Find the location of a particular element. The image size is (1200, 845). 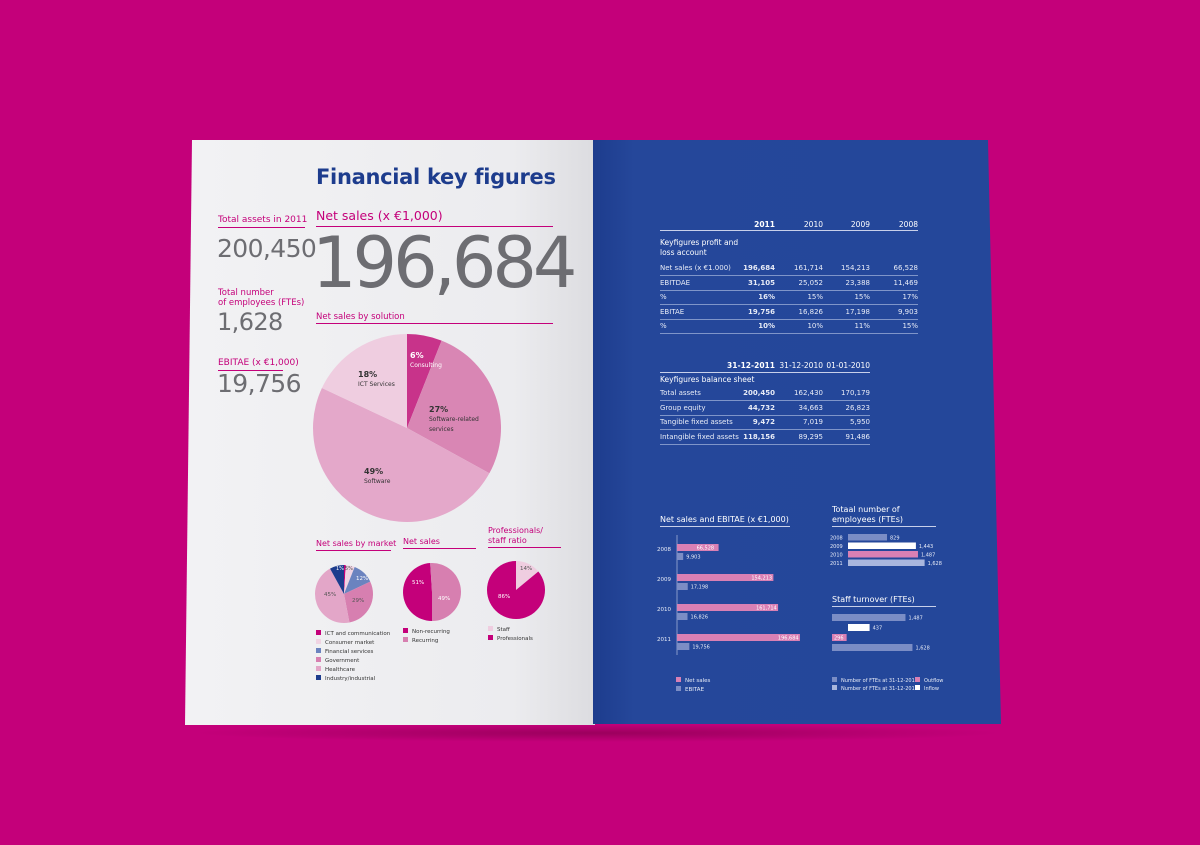

row-label: Intangible fixed assets is located at coordinates (699, 436).